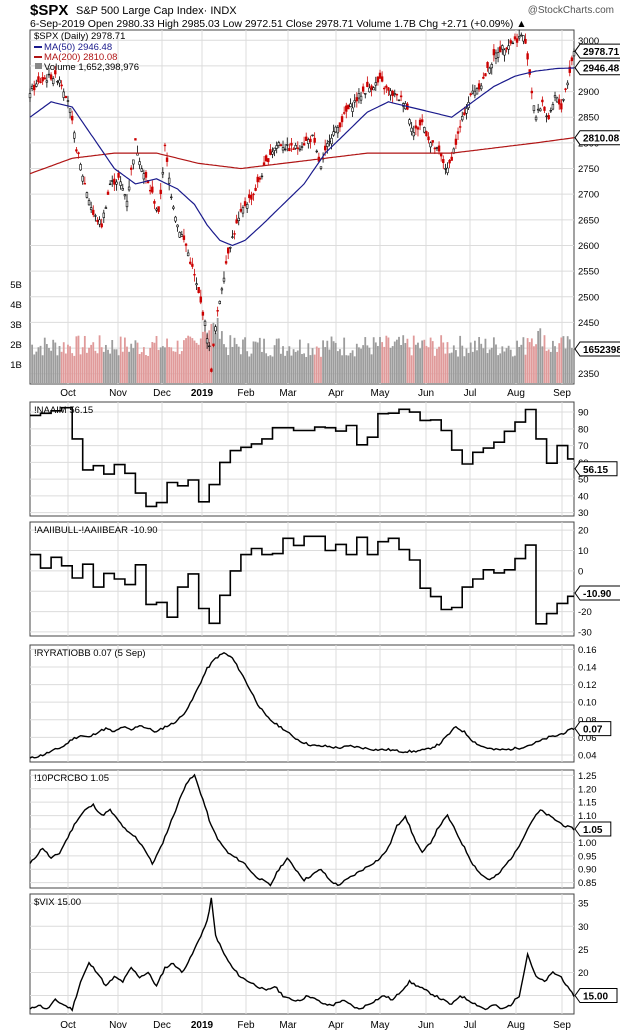  I want to click on vix-title: $VIX 15.00, so click(57, 902).